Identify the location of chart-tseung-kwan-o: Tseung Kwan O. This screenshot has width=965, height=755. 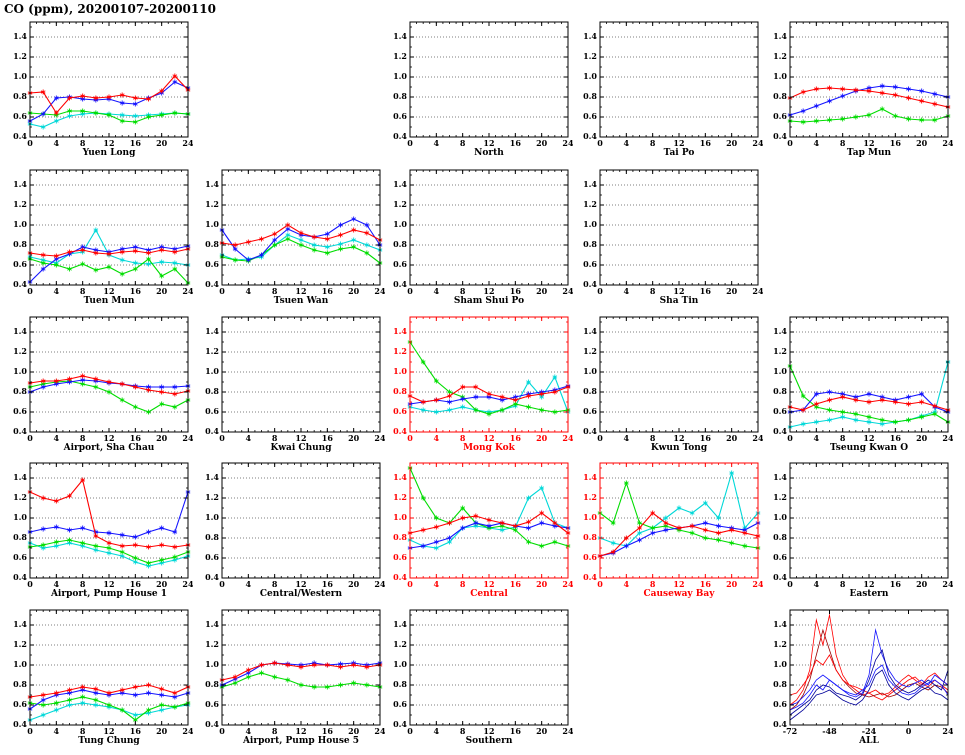
(856, 384).